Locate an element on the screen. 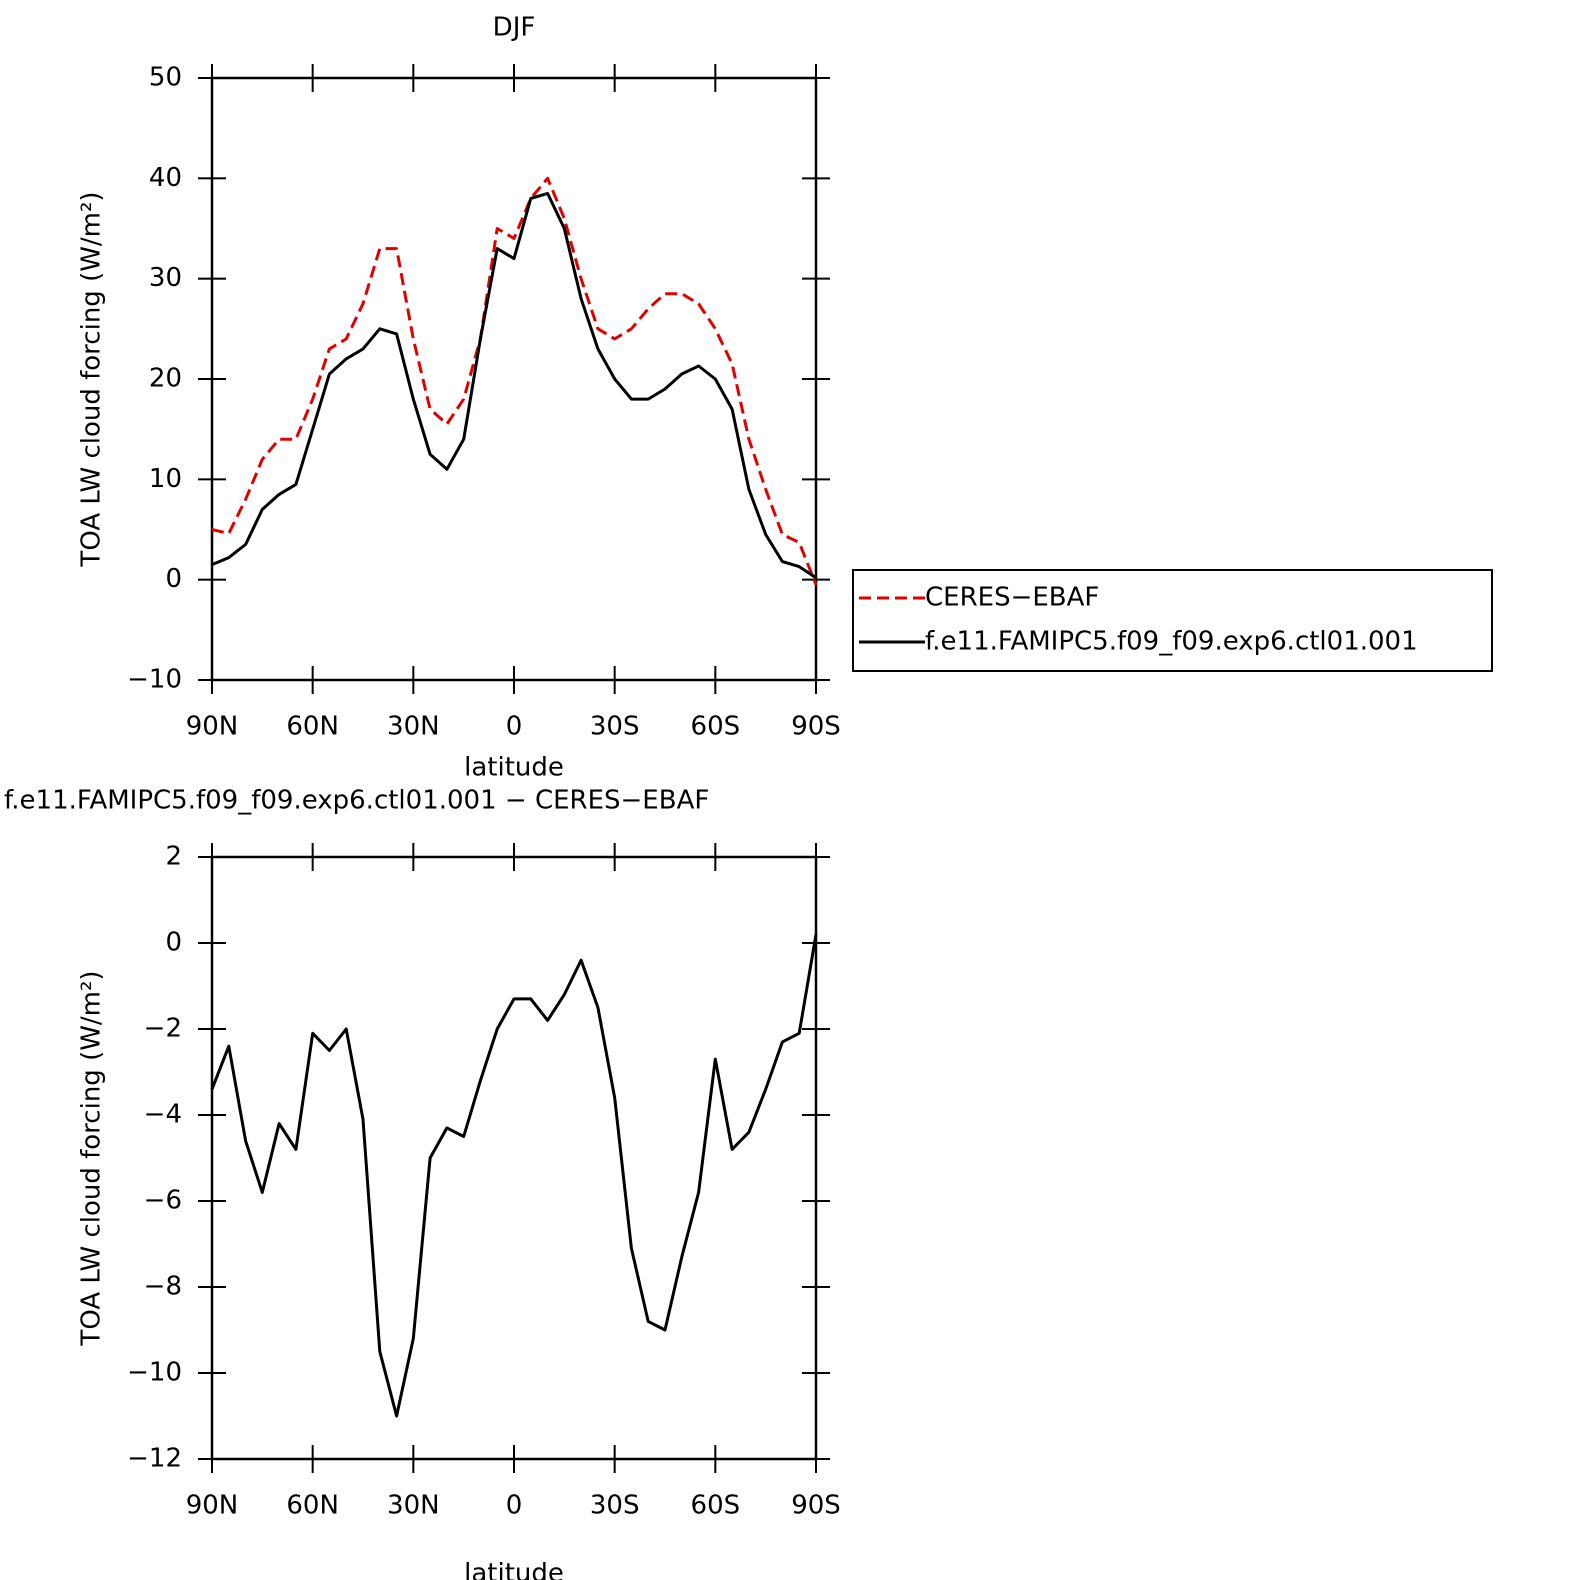  legend-label: f.e11.FAMIPC5.f09_f09.exp6.ctl01.001 is located at coordinates (1171, 642).